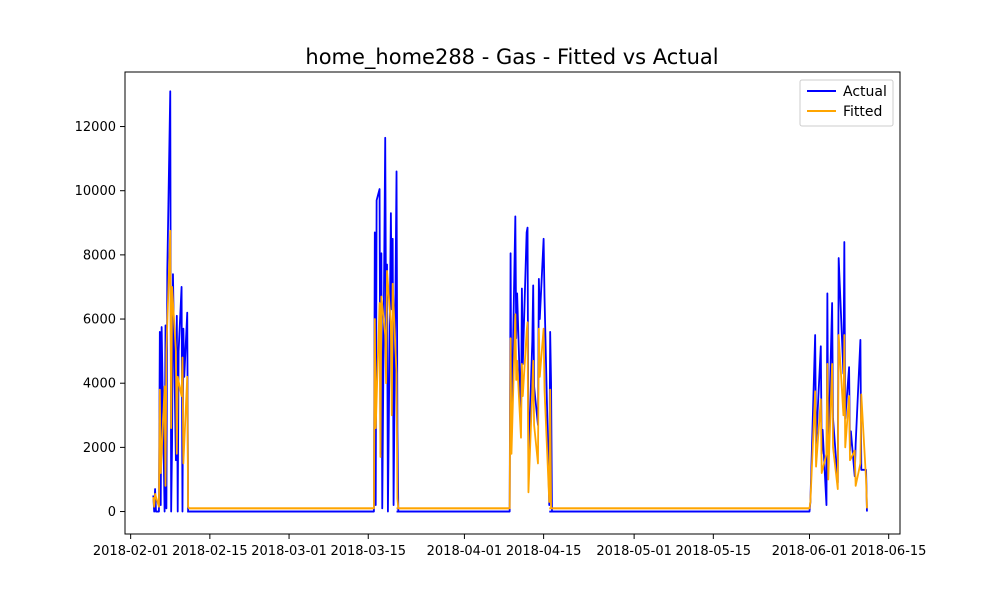  Describe the element at coordinates (846, 103) in the screenshot. I see `legend: Actual Fitted` at that location.